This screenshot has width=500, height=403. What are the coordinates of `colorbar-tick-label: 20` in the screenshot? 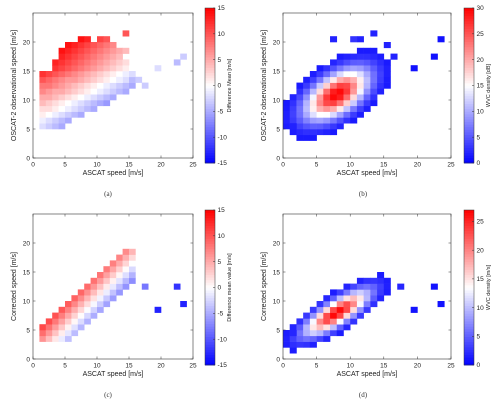 It's located at (481, 60).